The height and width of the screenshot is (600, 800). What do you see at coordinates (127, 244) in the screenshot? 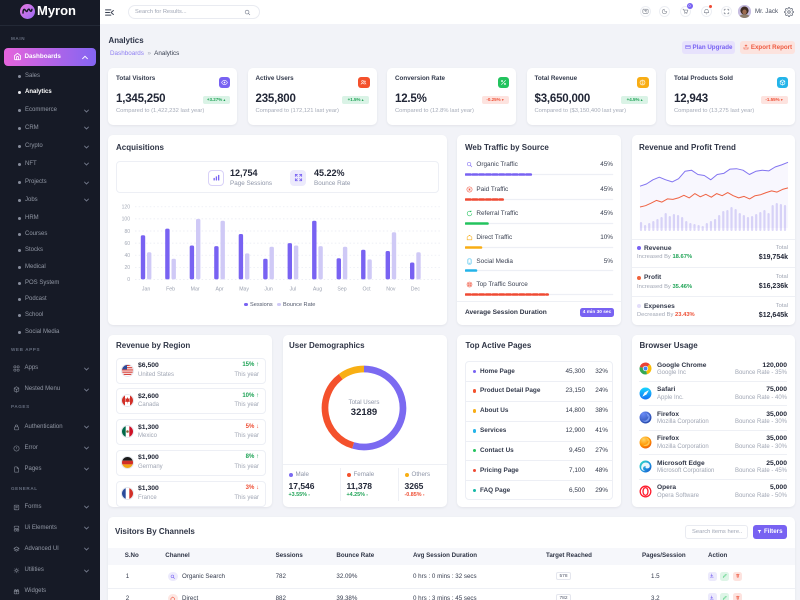
I see `svg-text: 60` at bounding box center [127, 244].